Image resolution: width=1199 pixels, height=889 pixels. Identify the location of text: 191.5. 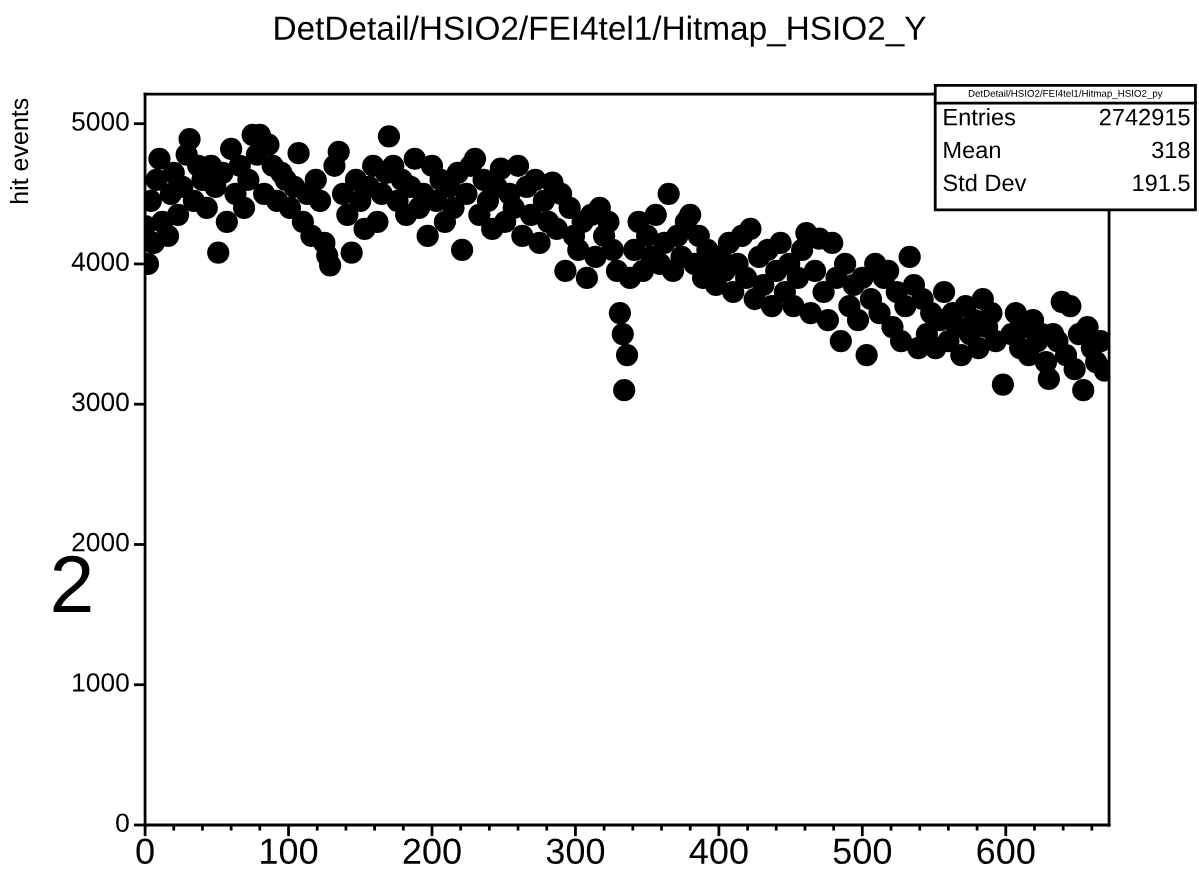
(1161, 183).